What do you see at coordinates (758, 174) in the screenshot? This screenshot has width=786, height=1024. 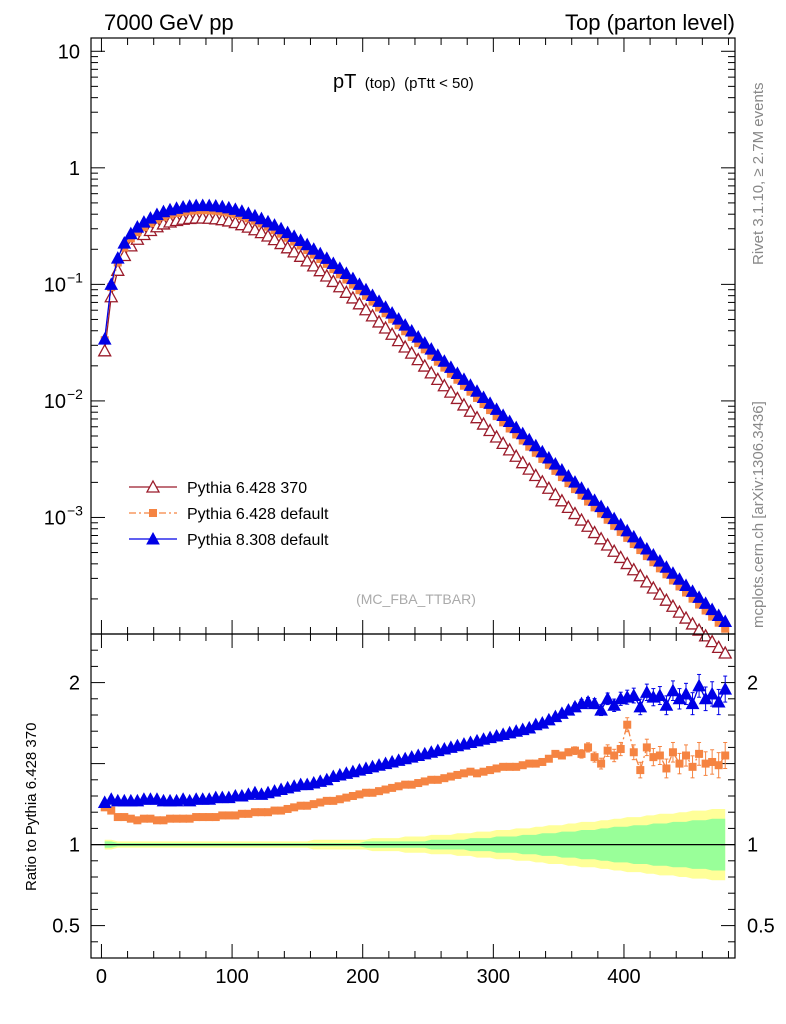 I see `rivet-label: Rivet 3.1.10, ≥ 2.7M events` at bounding box center [758, 174].